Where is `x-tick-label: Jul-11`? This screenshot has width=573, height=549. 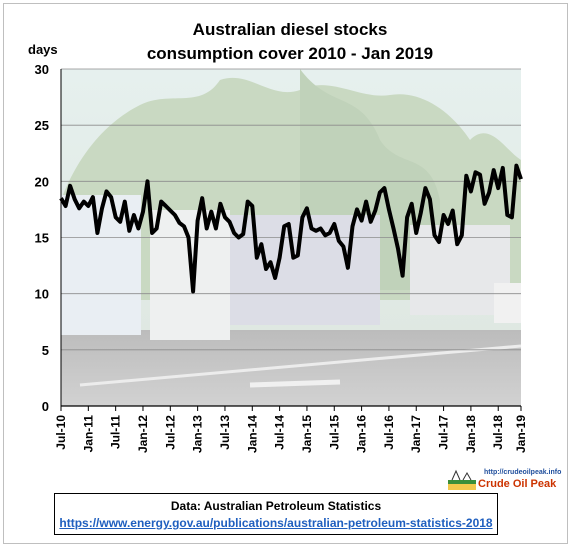
x-tick-label: Jul-11 is located at coordinates (116, 432).